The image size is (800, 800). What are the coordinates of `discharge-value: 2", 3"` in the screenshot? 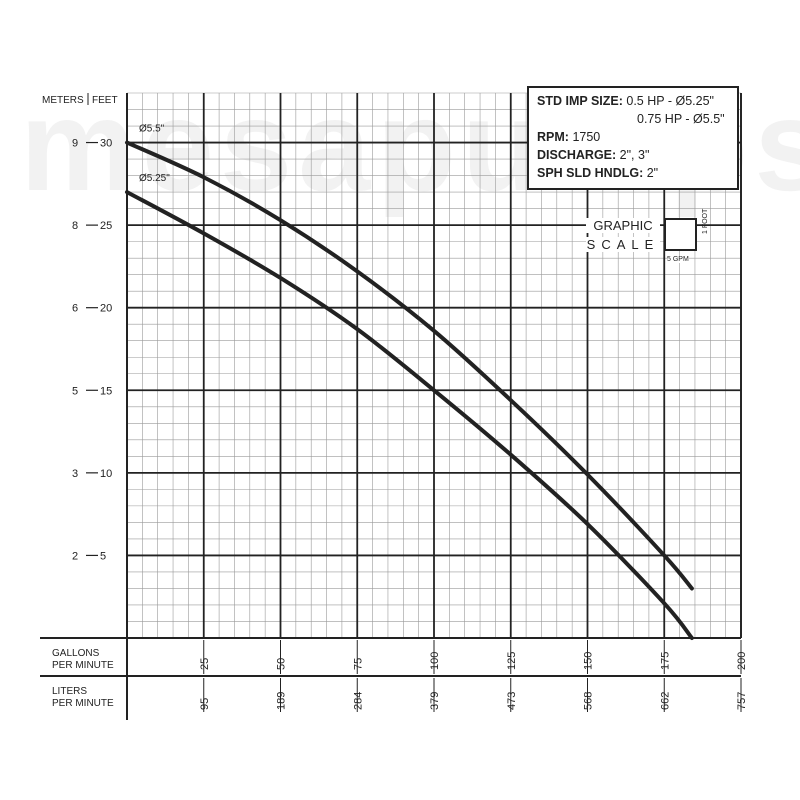 It's located at (634, 155).